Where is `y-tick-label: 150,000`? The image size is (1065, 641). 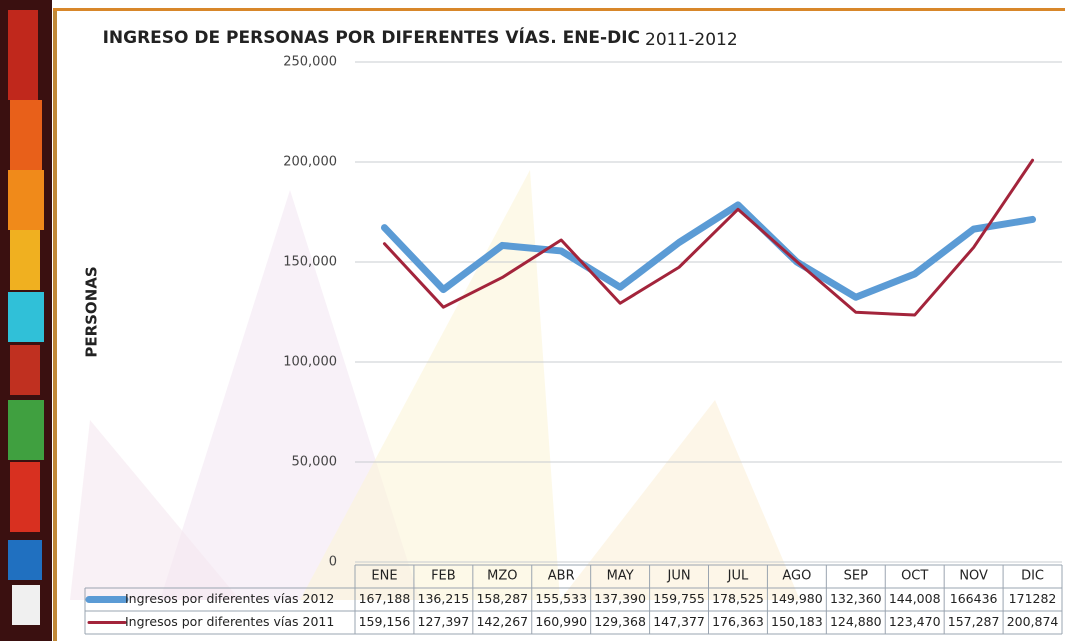 y-tick-label: 150,000 is located at coordinates (310, 262).